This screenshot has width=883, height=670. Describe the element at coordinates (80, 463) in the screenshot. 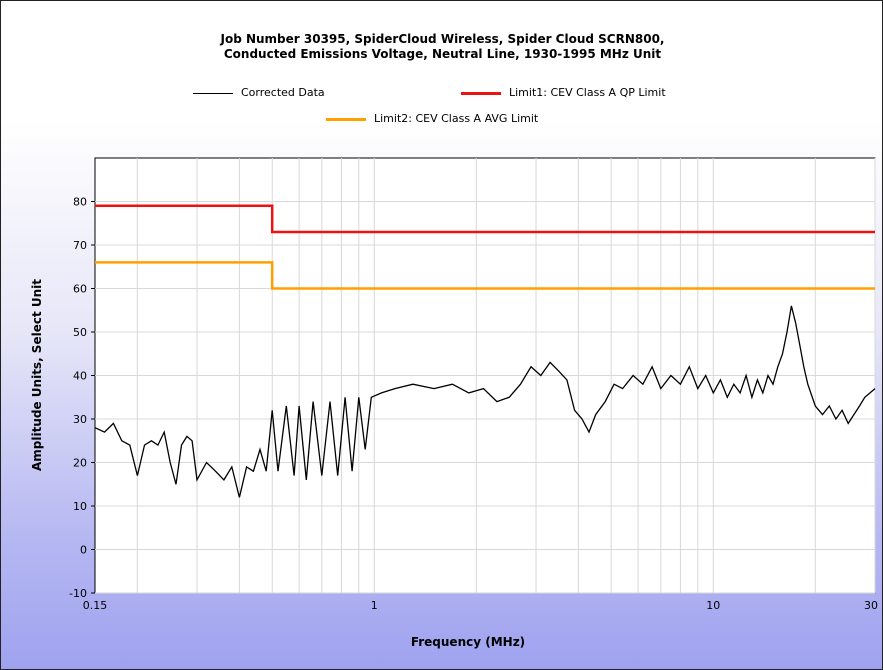

I see `y-tick-label: 20` at that location.